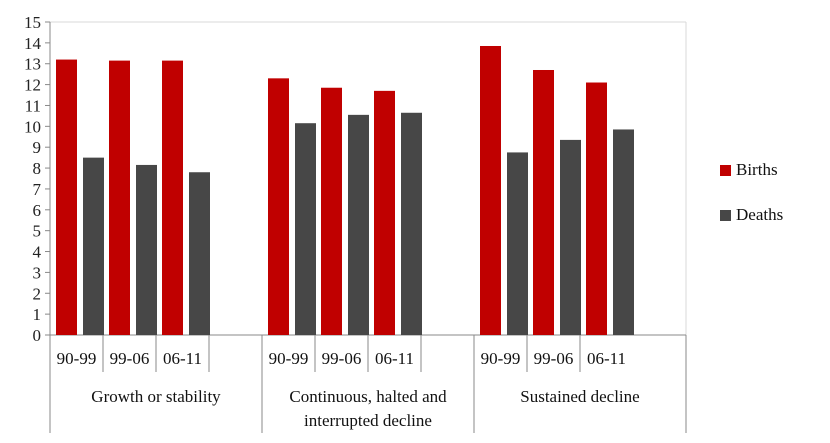 The width and height of the screenshot is (830, 443). Describe the element at coordinates (37, 293) in the screenshot. I see `y-tick-label: 2` at that location.